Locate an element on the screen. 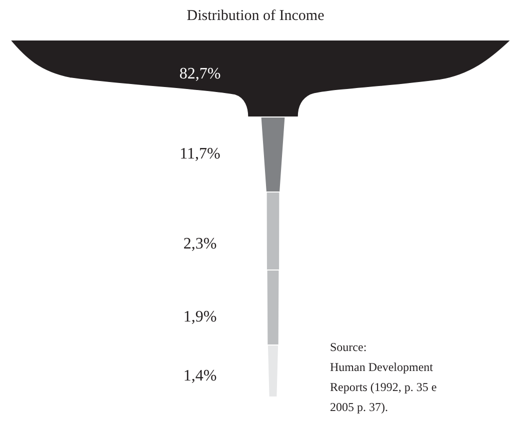  data-label: 1,9% is located at coordinates (200, 317).